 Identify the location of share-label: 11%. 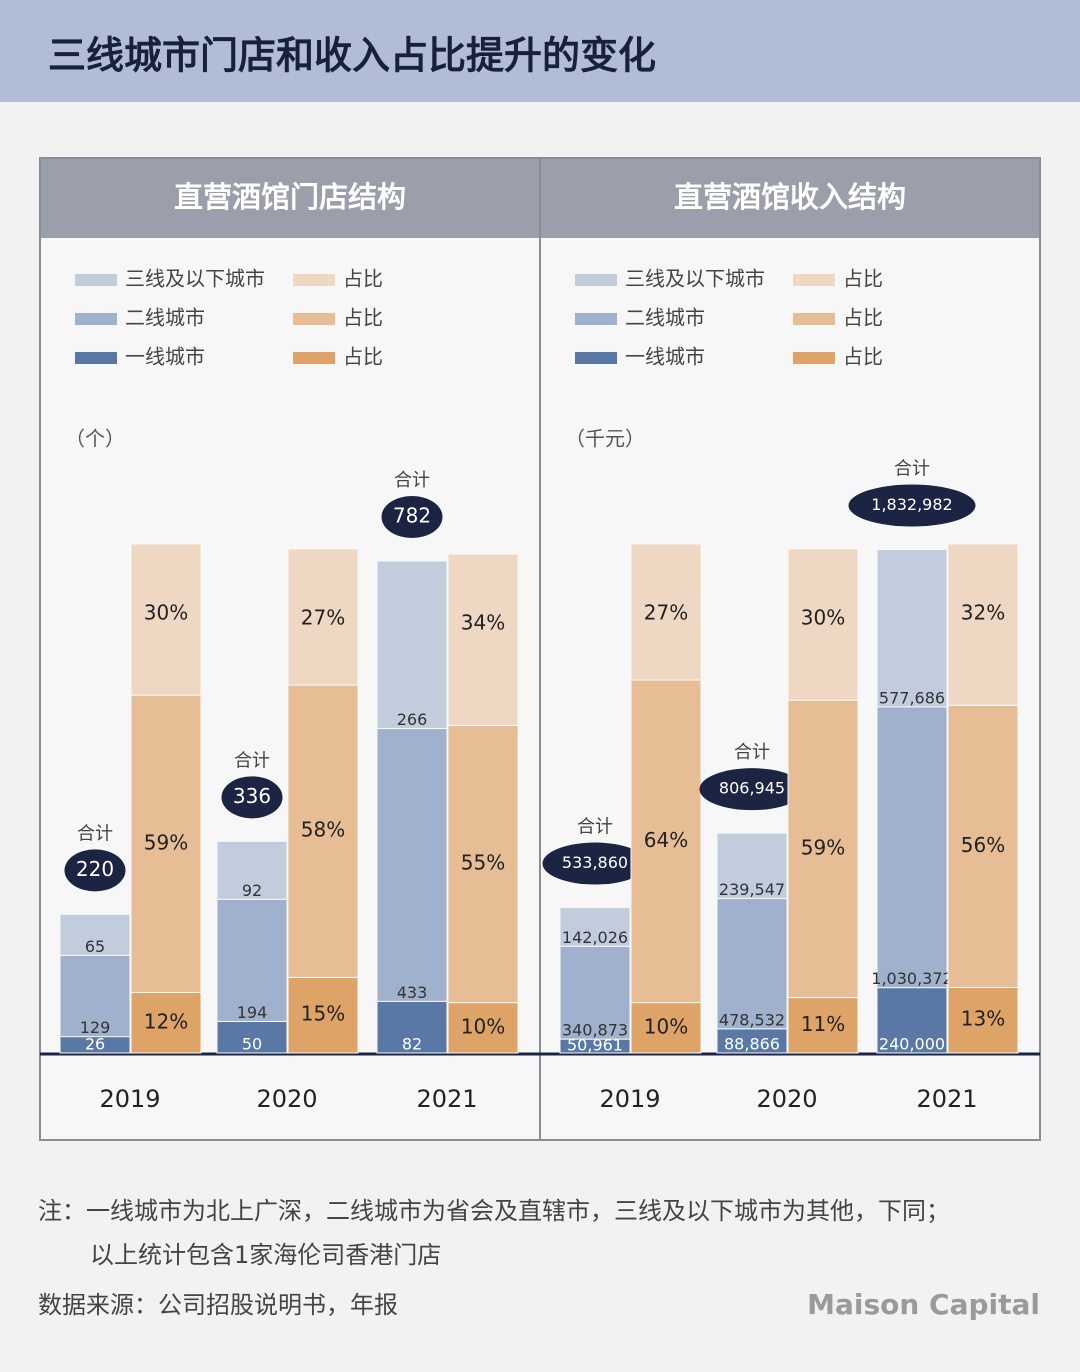
(823, 1024).